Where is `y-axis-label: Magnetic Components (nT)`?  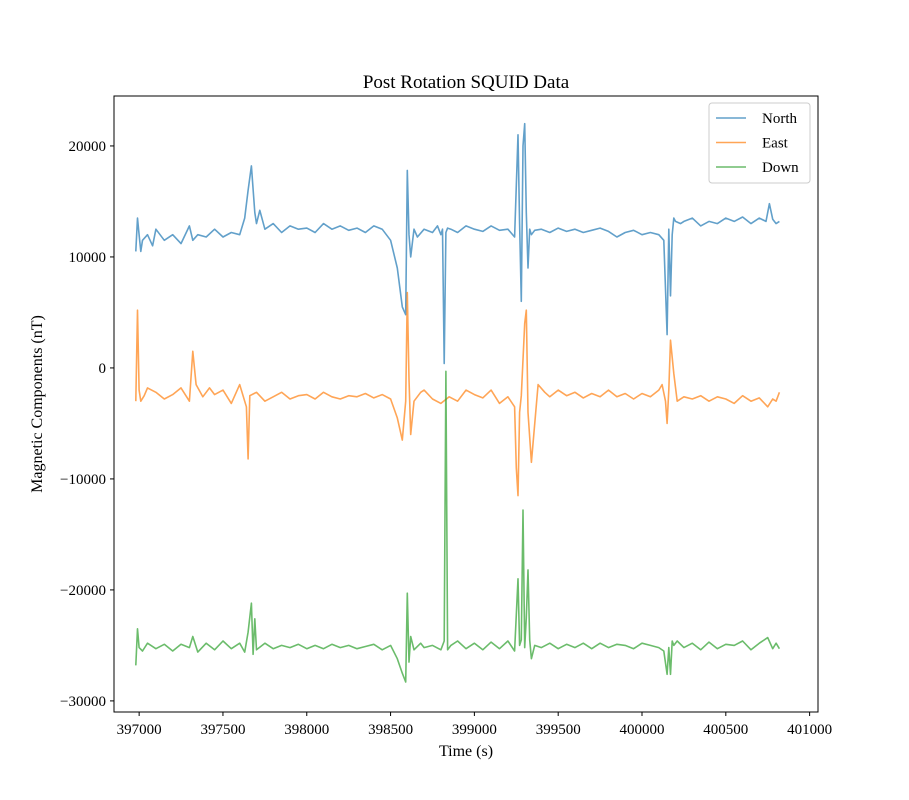 y-axis-label: Magnetic Components (nT) is located at coordinates (37, 404).